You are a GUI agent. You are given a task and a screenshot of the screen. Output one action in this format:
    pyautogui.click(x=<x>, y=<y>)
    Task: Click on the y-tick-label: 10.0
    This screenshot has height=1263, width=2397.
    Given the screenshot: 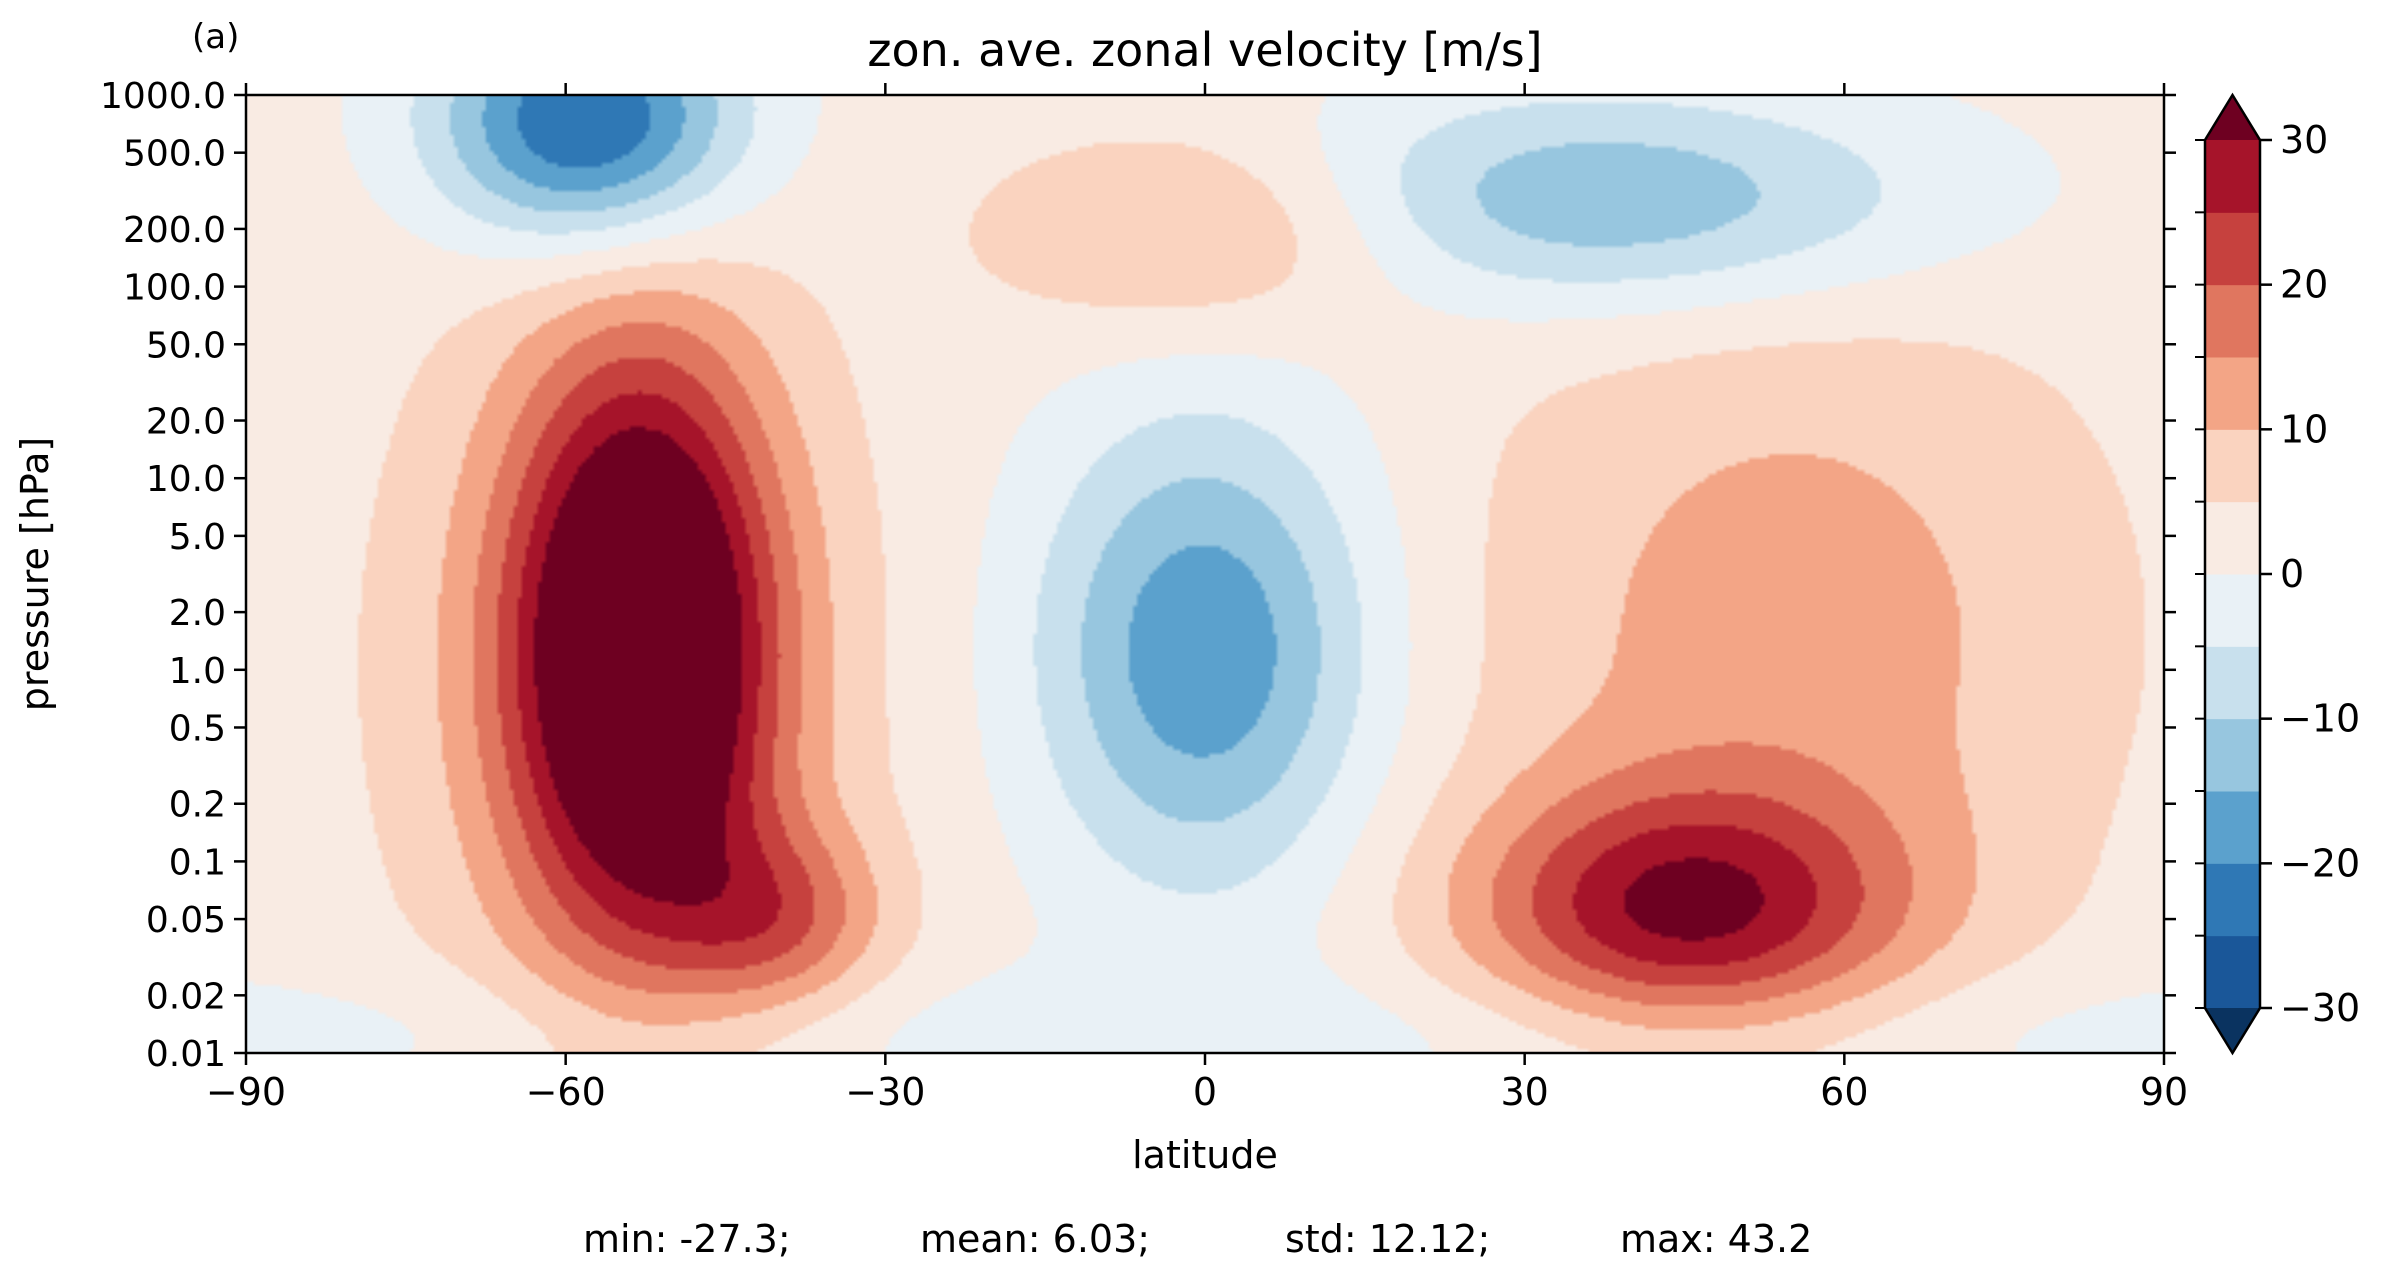 What is the action you would take?
    pyautogui.click(x=186, y=479)
    